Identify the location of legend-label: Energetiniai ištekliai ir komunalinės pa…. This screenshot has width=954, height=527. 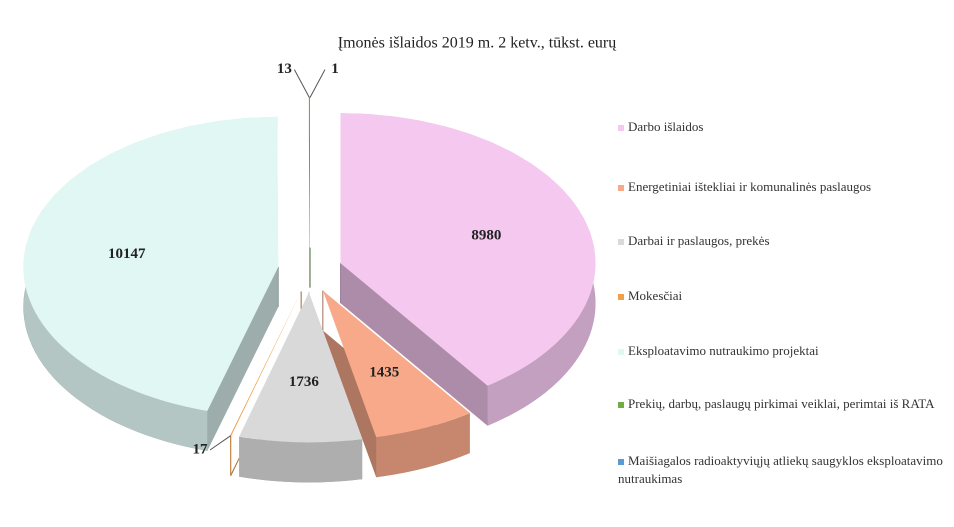
(750, 186).